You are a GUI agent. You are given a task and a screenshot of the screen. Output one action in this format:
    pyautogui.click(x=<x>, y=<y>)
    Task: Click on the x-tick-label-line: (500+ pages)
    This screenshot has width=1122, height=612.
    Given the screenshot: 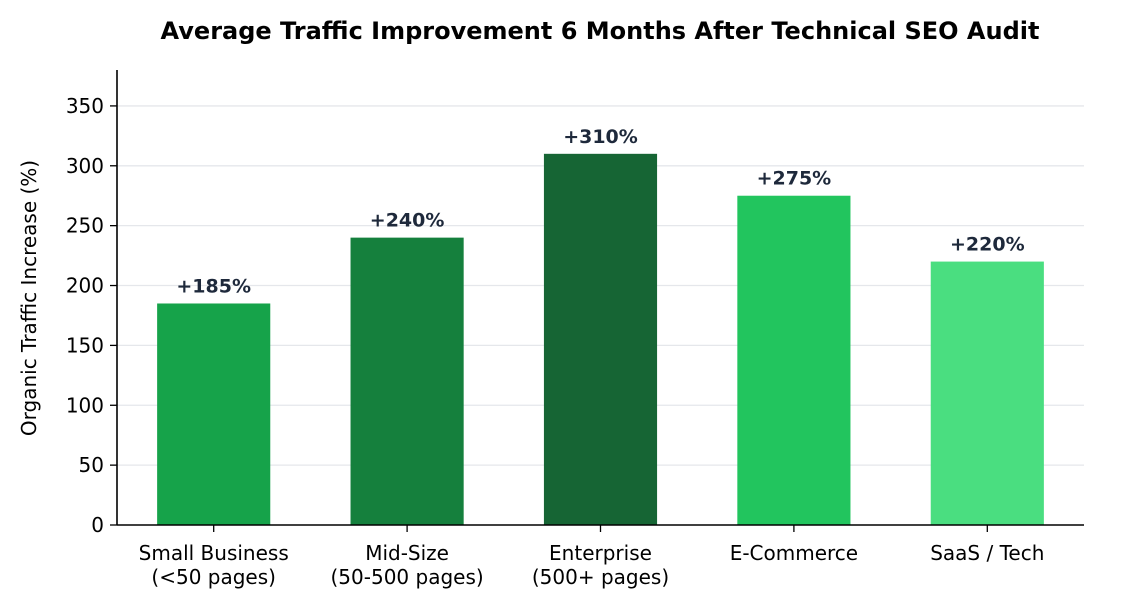 What is the action you would take?
    pyautogui.click(x=600, y=577)
    